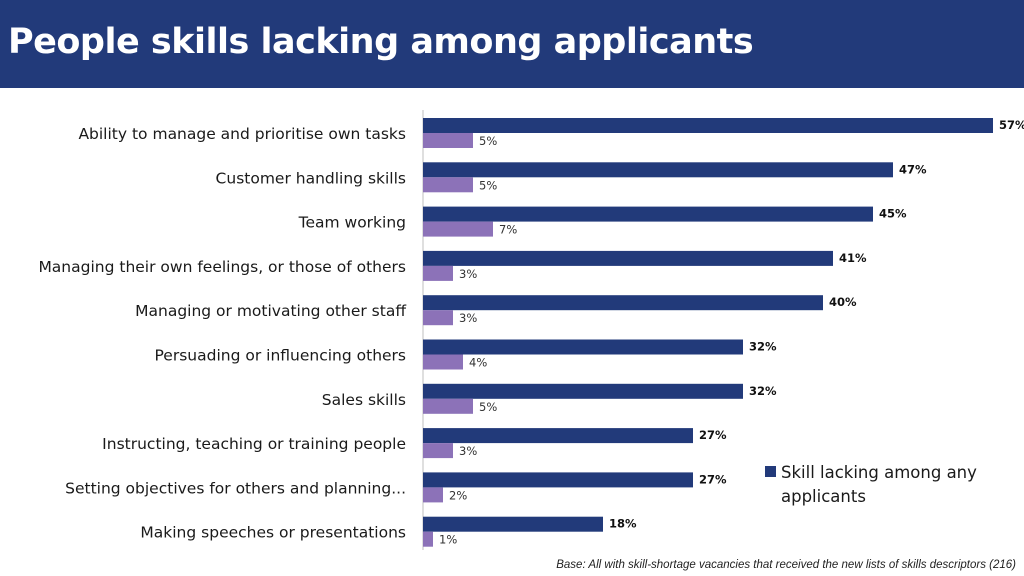 This screenshot has height=576, width=1024. Describe the element at coordinates (913, 169) in the screenshot. I see `data-label-series1: 47%` at that location.